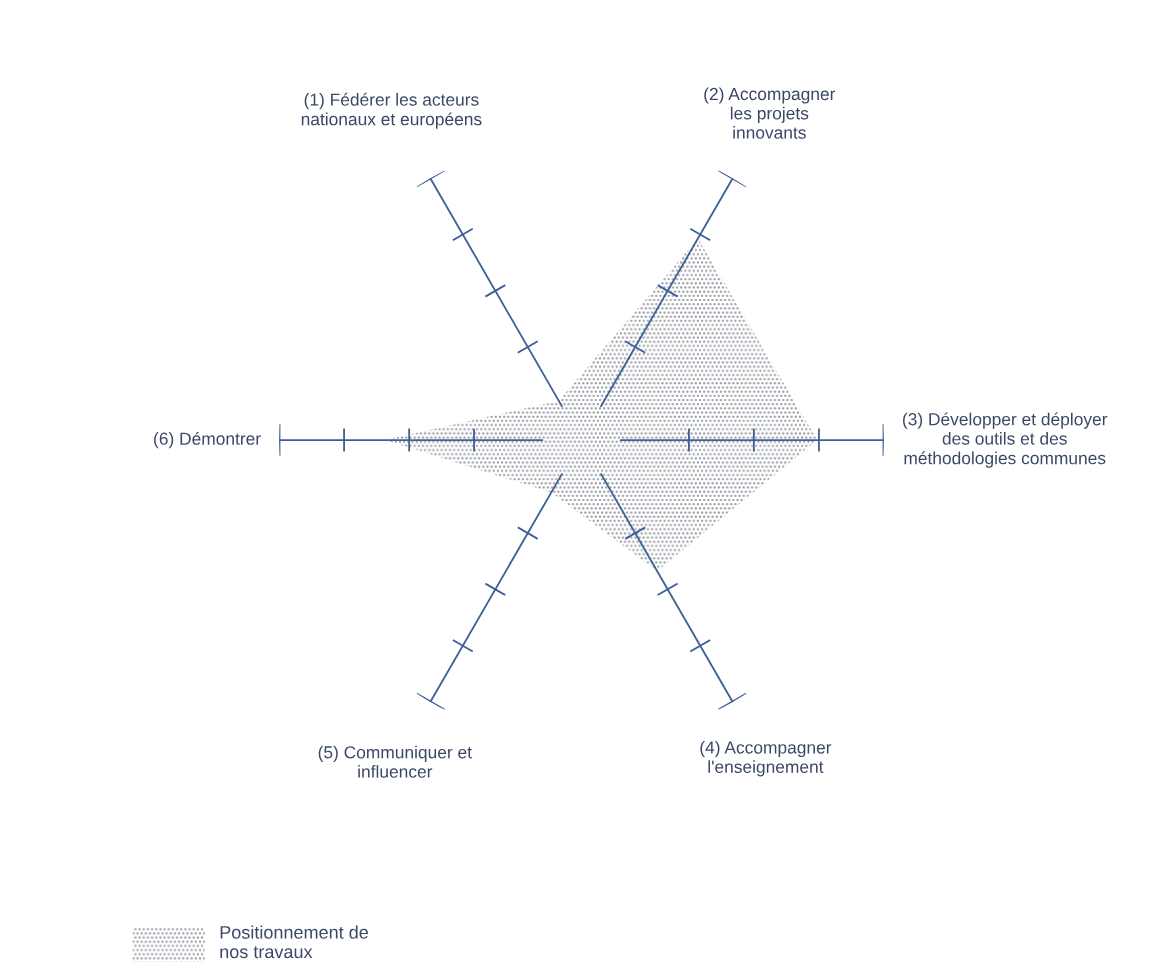  What do you see at coordinates (294, 942) in the screenshot?
I see `legend-label: Positionnement de nos travaux` at bounding box center [294, 942].